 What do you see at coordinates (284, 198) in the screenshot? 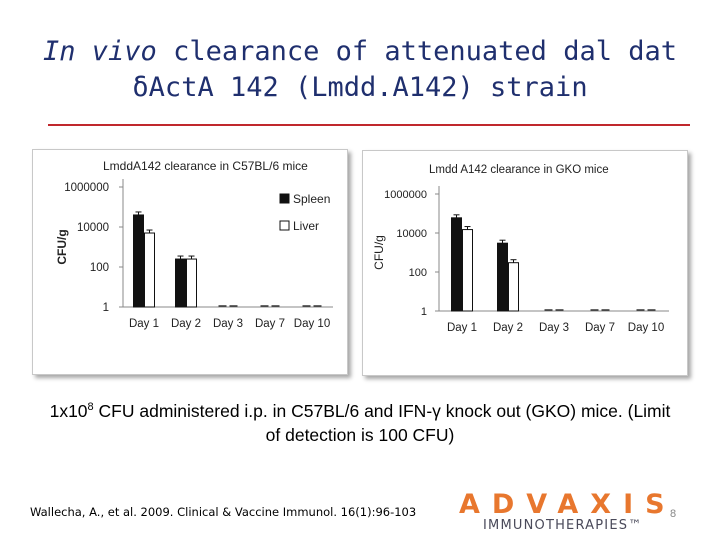
I see `legend-swatch-spleen` at bounding box center [284, 198].